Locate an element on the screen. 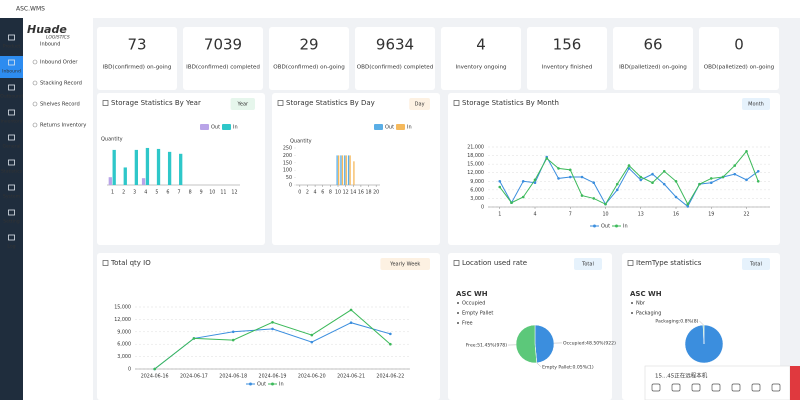 The width and height of the screenshot is (800, 400). submenu-item: Inbound Order is located at coordinates (59, 63).